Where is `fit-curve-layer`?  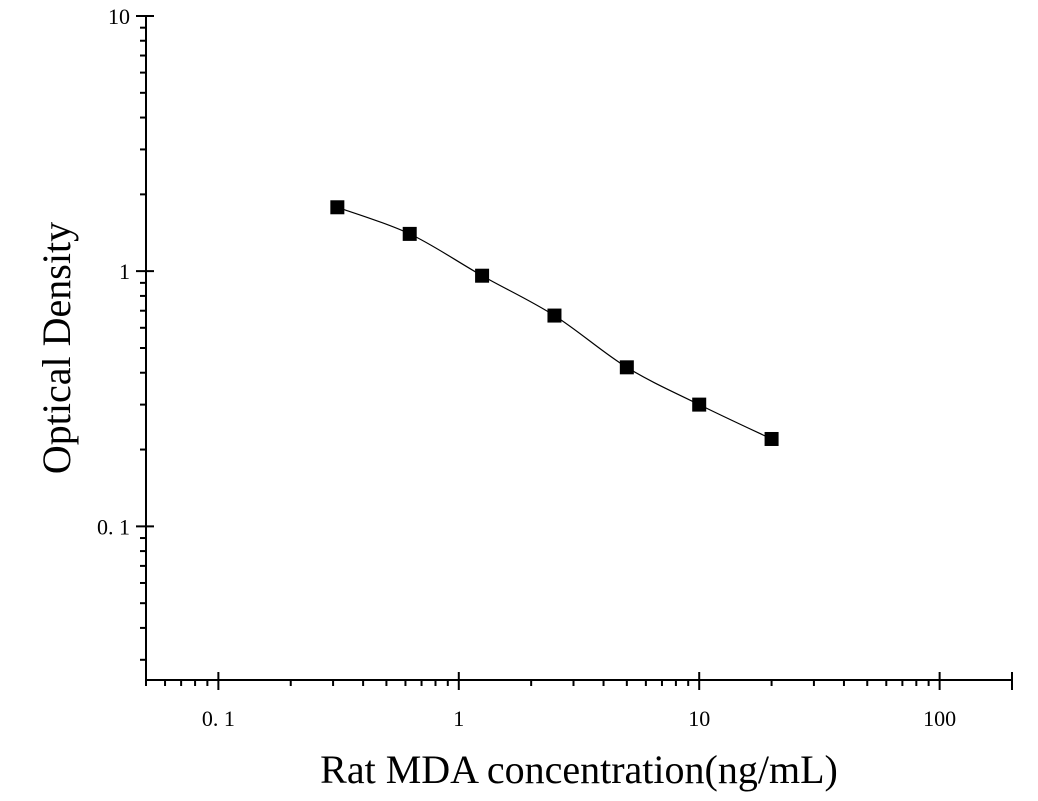
fit-curve-layer is located at coordinates (554, 323).